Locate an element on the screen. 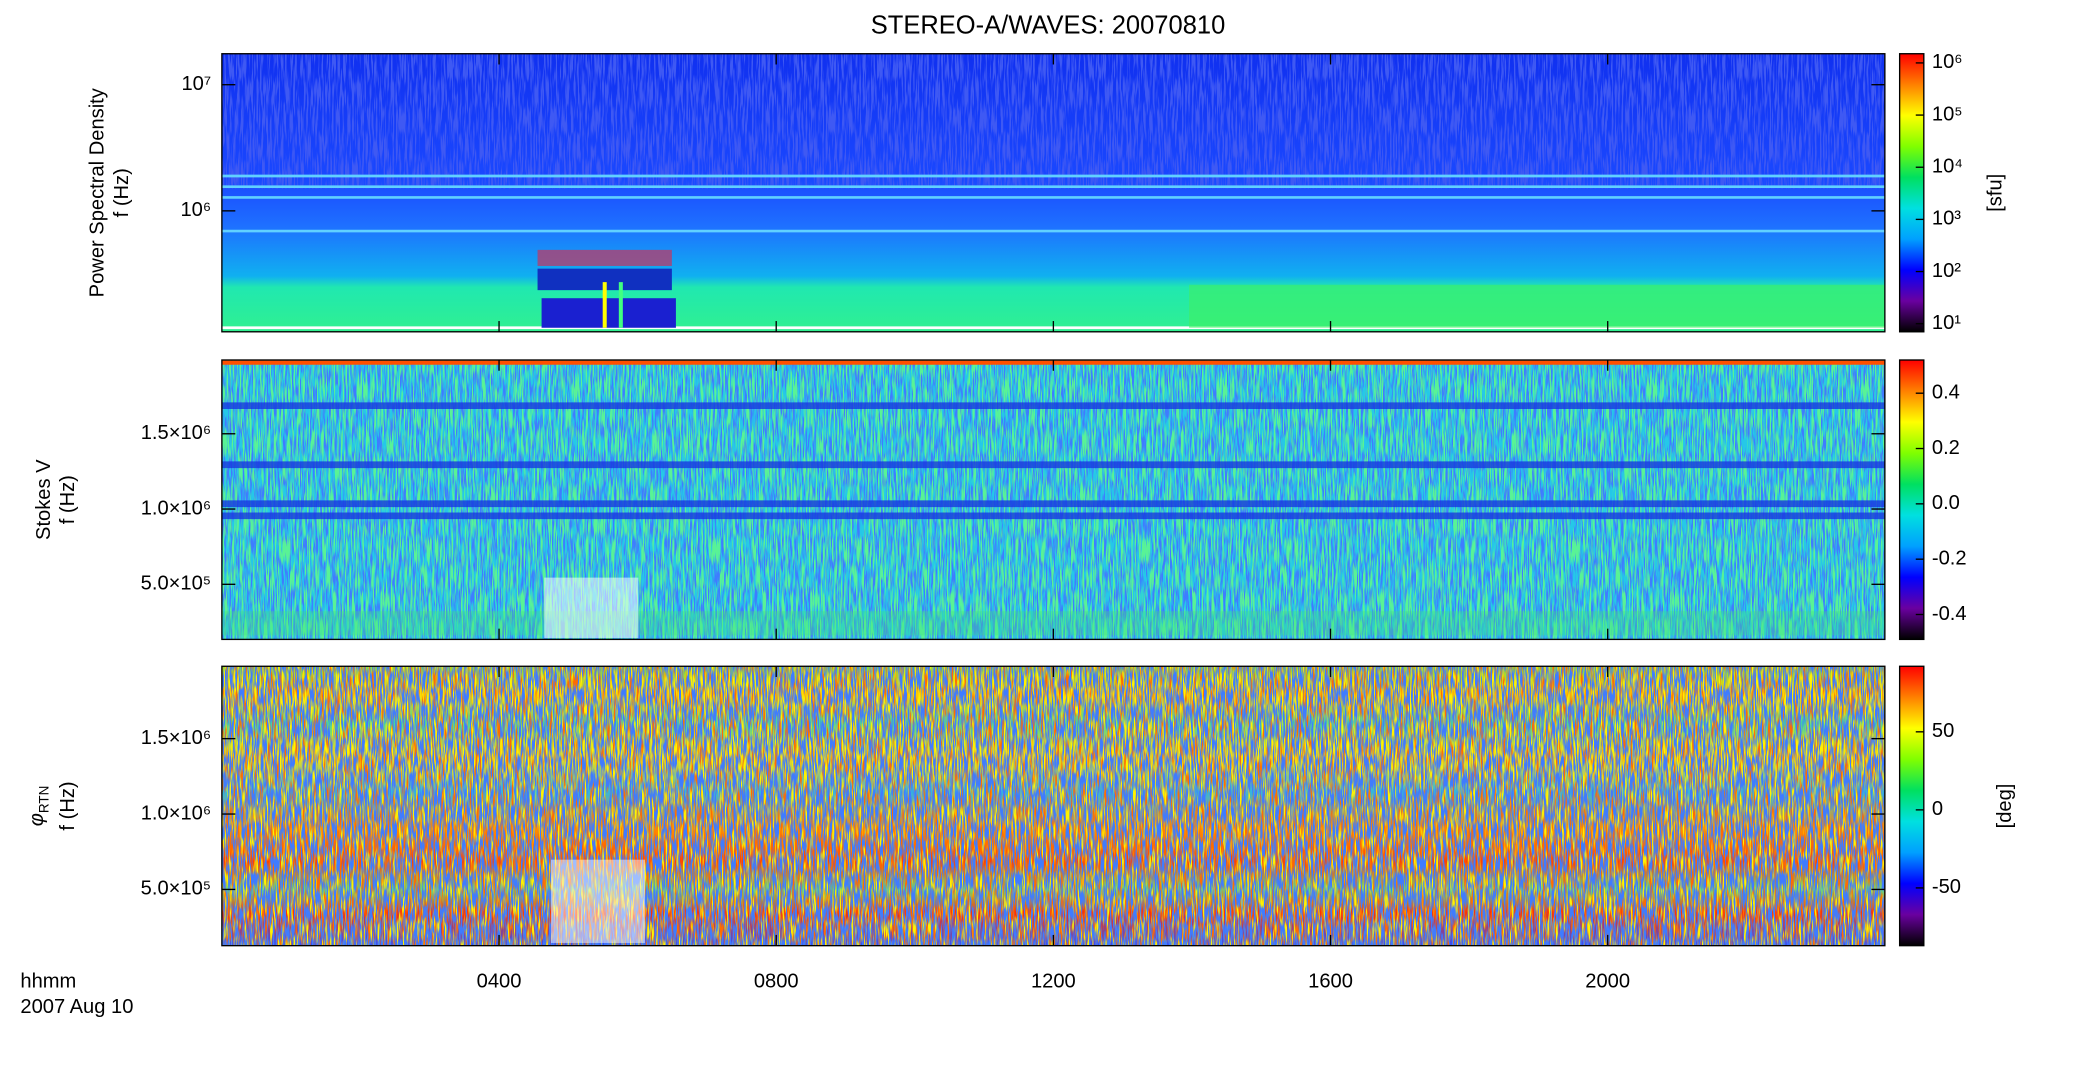 This screenshot has width=2096, height=1080. x-tick-label: 2000 is located at coordinates (1607, 981).